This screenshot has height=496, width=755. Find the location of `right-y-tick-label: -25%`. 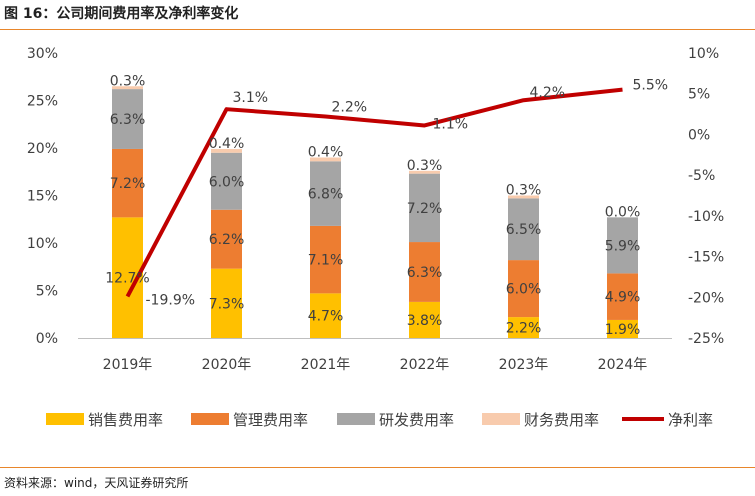

right-y-tick-label: -25% is located at coordinates (706, 339).